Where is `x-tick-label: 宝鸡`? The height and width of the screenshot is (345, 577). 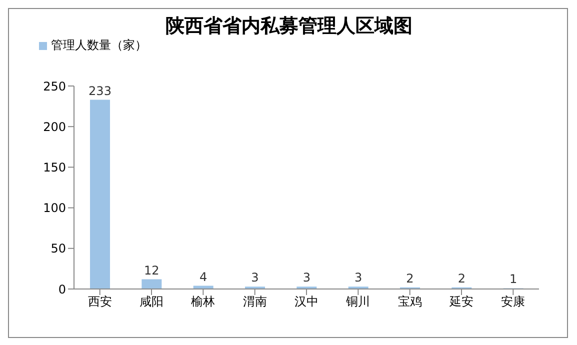 x-tick-label: 宝鸡 is located at coordinates (410, 301).